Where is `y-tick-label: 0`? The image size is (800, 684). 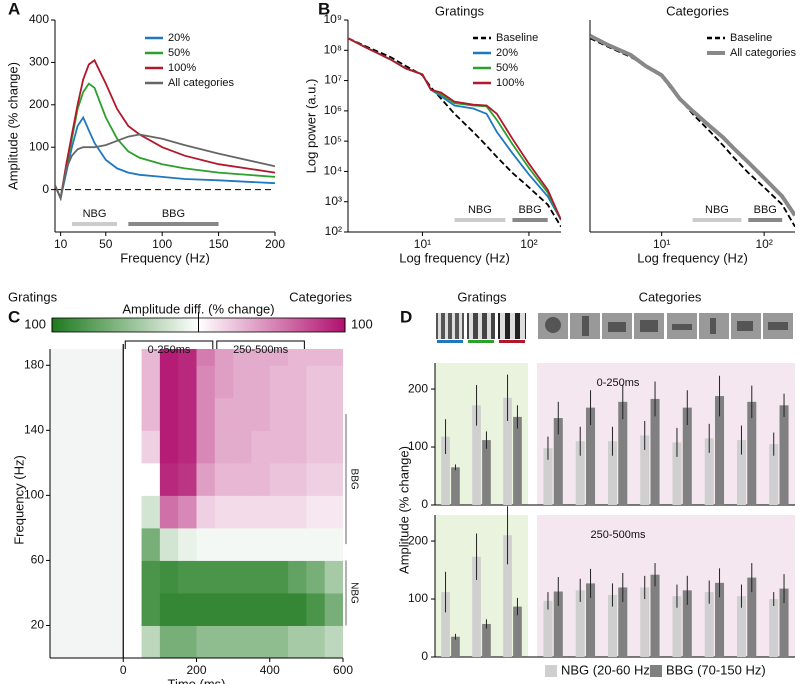 y-tick-label: 0 is located at coordinates (424, 656).